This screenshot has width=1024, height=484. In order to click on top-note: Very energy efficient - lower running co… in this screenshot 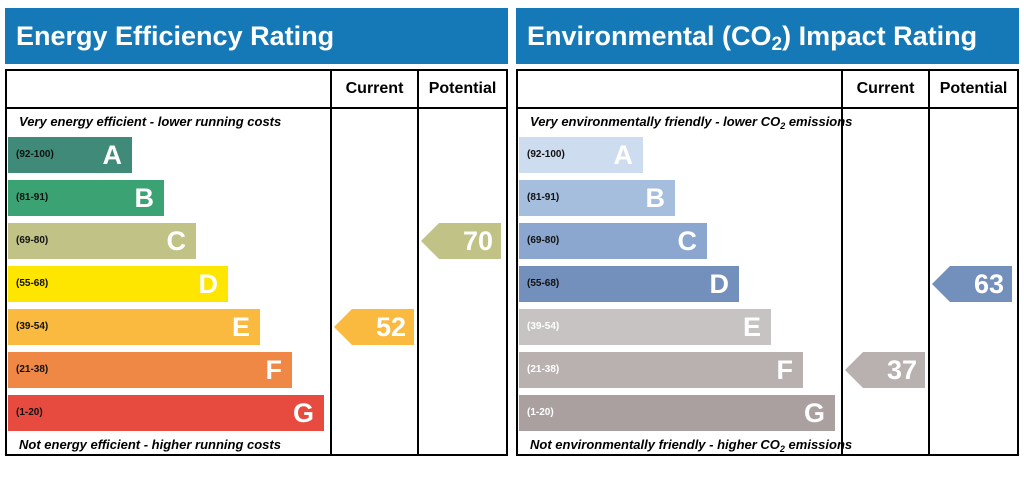, I will do `click(150, 121)`.